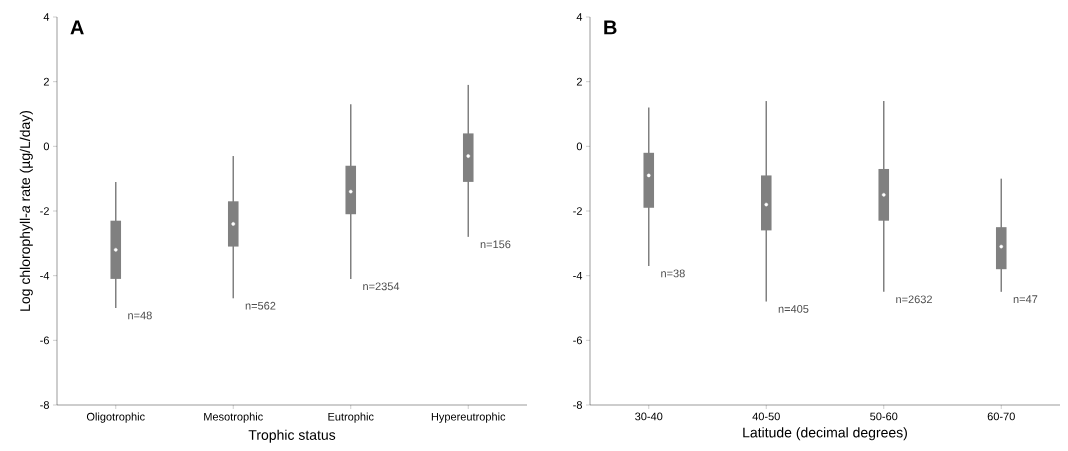 Image resolution: width=1068 pixels, height=451 pixels. What do you see at coordinates (649, 416) in the screenshot?
I see `x-tick-label: 30-40` at bounding box center [649, 416].